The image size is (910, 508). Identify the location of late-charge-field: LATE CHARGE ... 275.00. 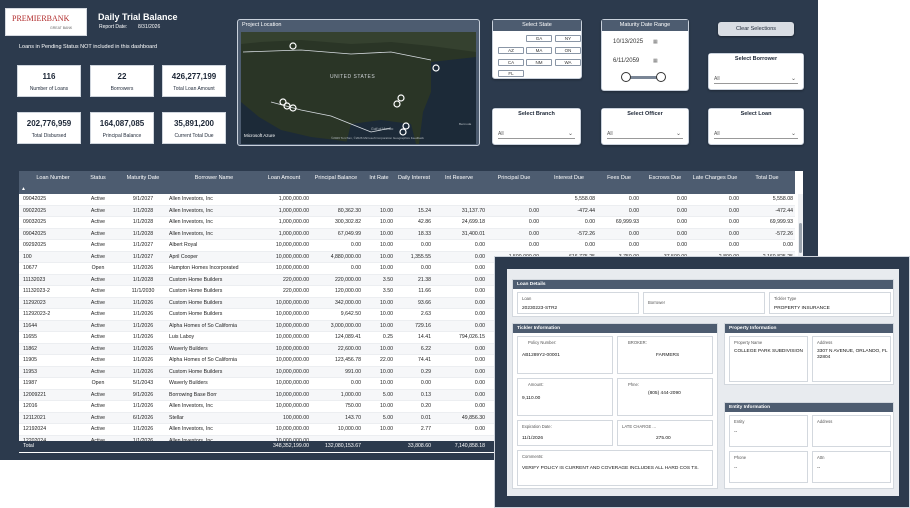
(665, 433).